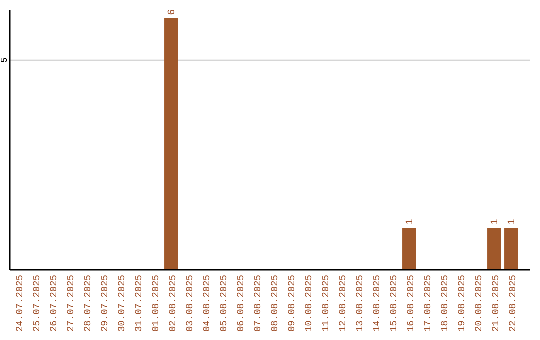 The height and width of the screenshot is (340, 540). What do you see at coordinates (292, 303) in the screenshot?
I see `x-tick-label: 09.08.2025` at bounding box center [292, 303].